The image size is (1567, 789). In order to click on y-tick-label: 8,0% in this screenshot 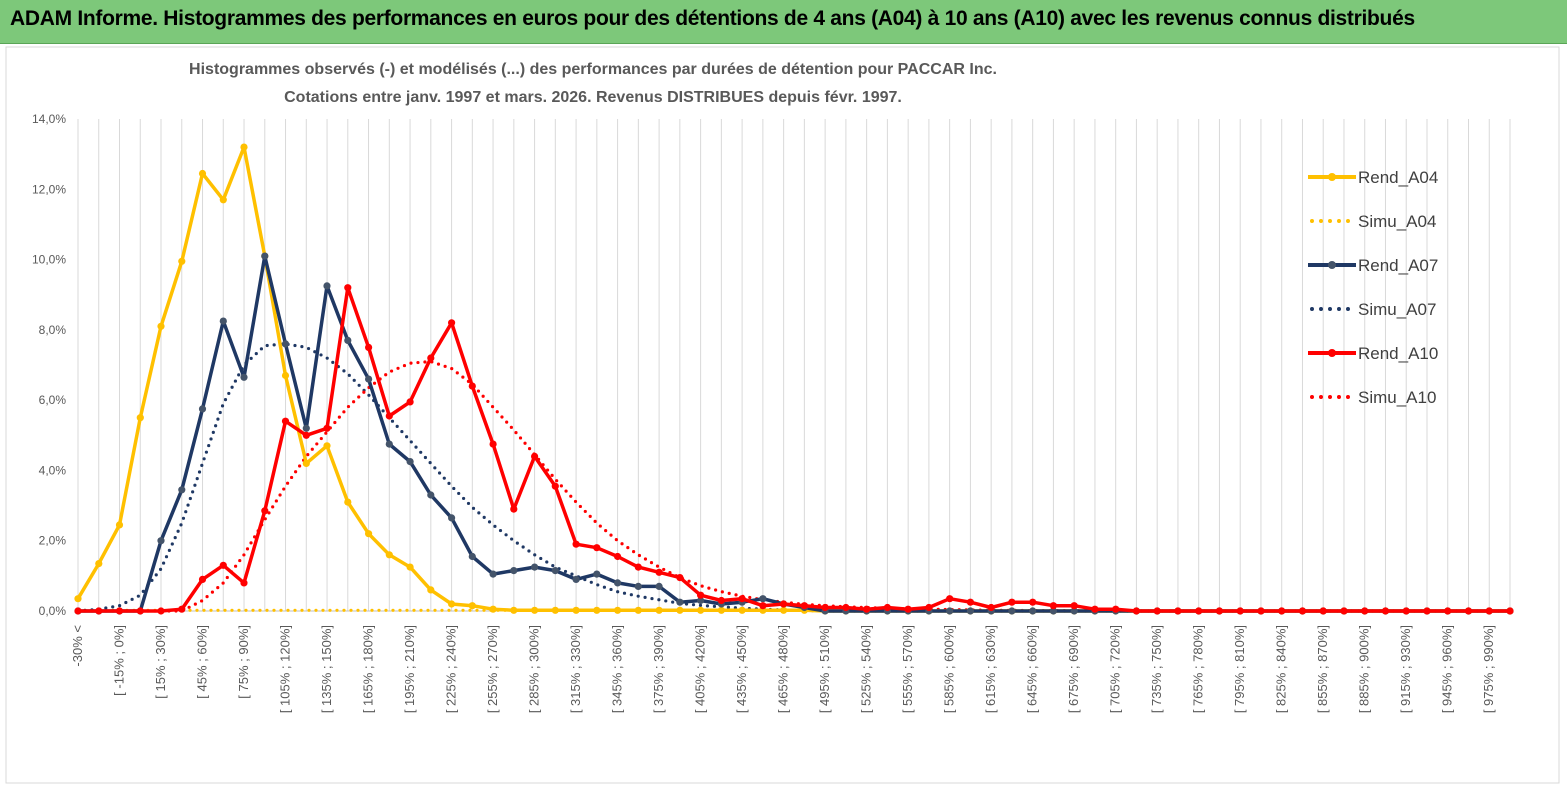, I will do `click(53, 330)`.